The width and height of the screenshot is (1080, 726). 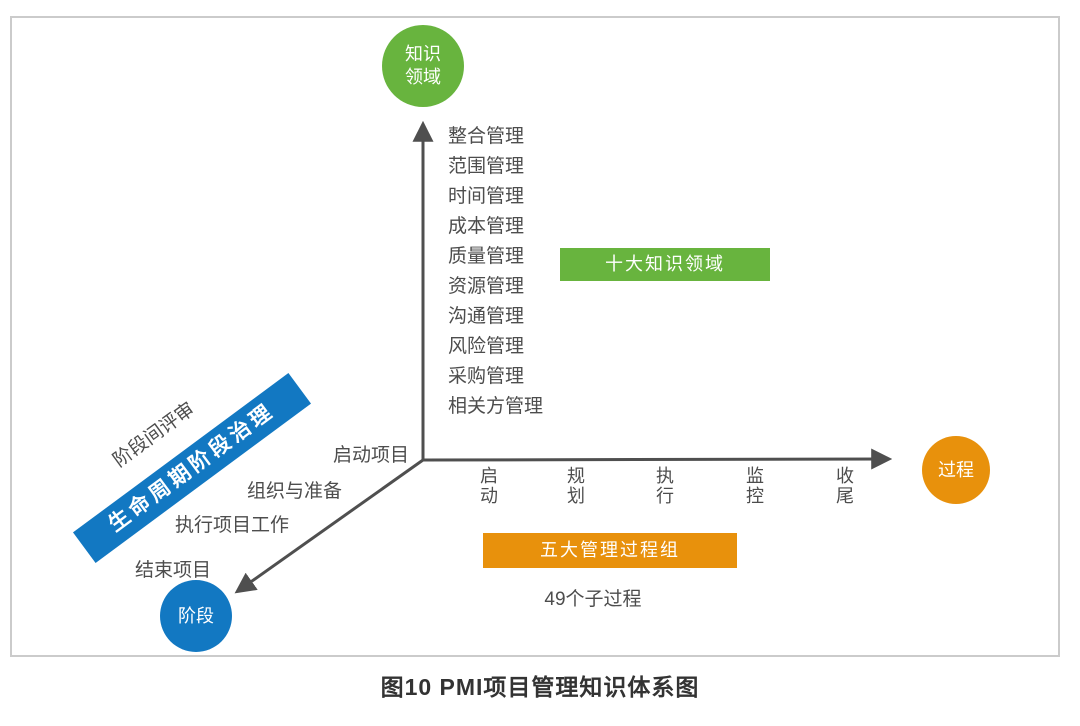 I want to click on knowledge-area-item: 质量管理, so click(x=486, y=256).